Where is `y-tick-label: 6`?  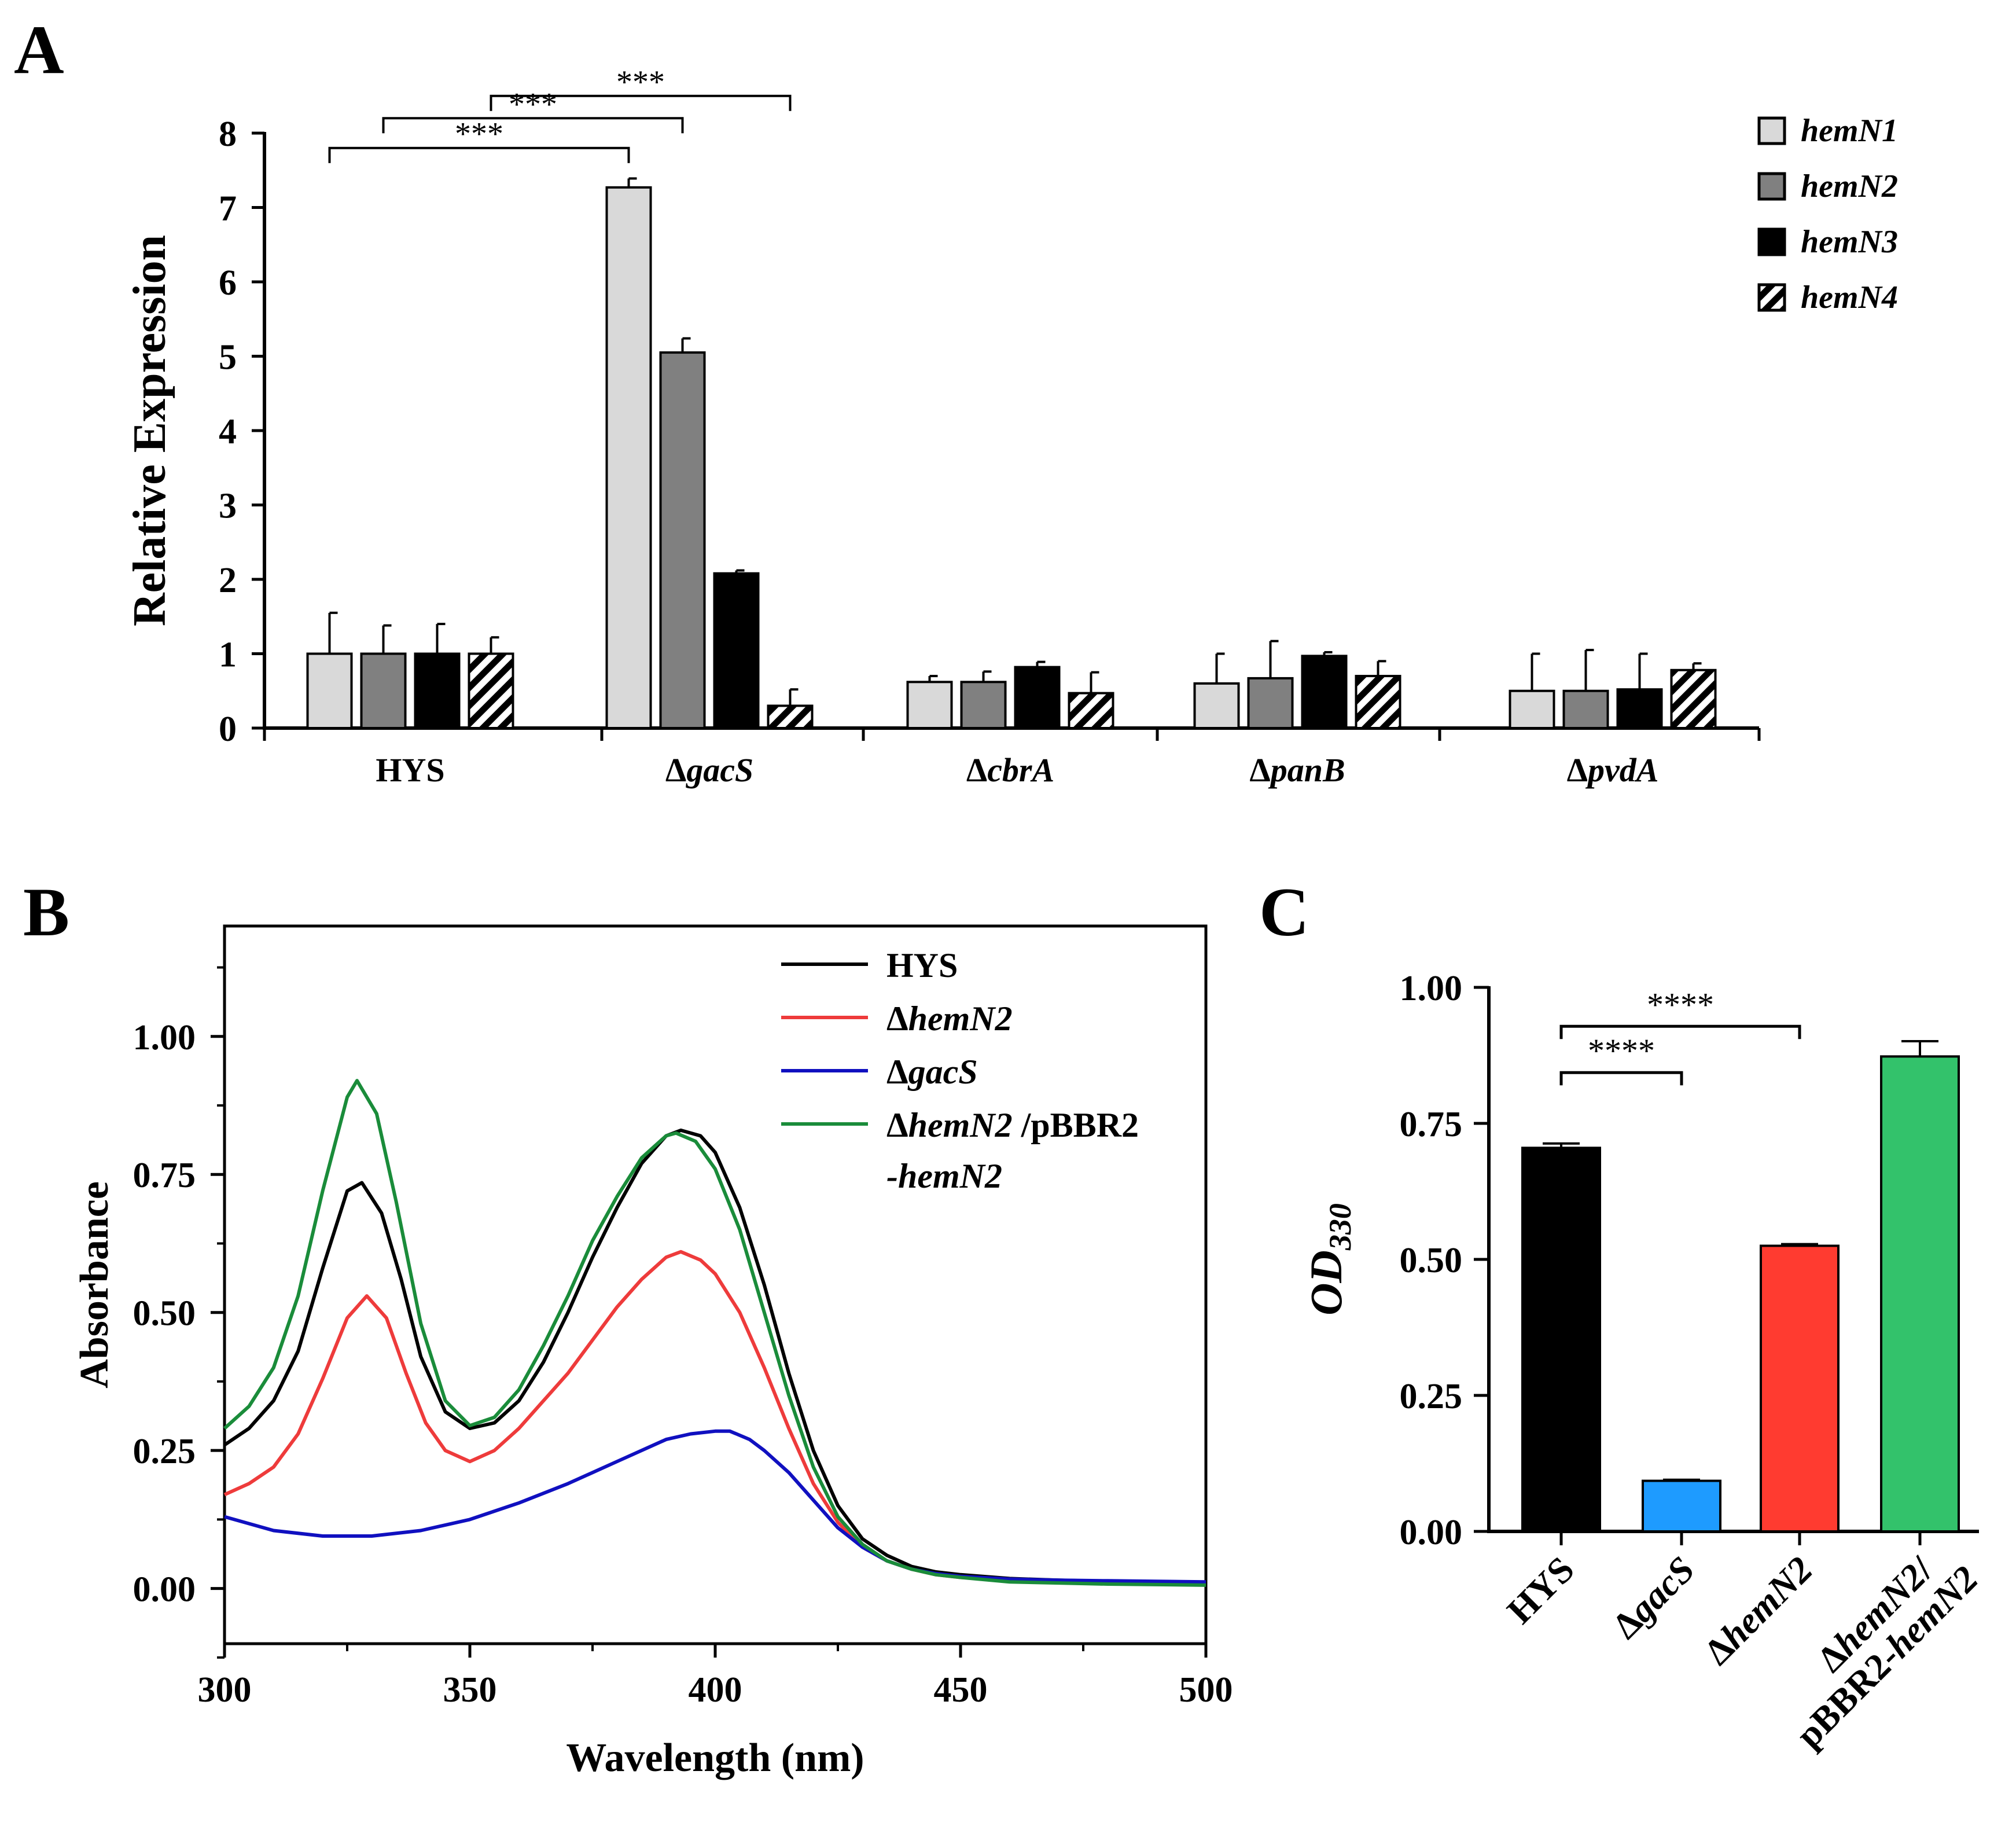 y-tick-label: 6 is located at coordinates (228, 283).